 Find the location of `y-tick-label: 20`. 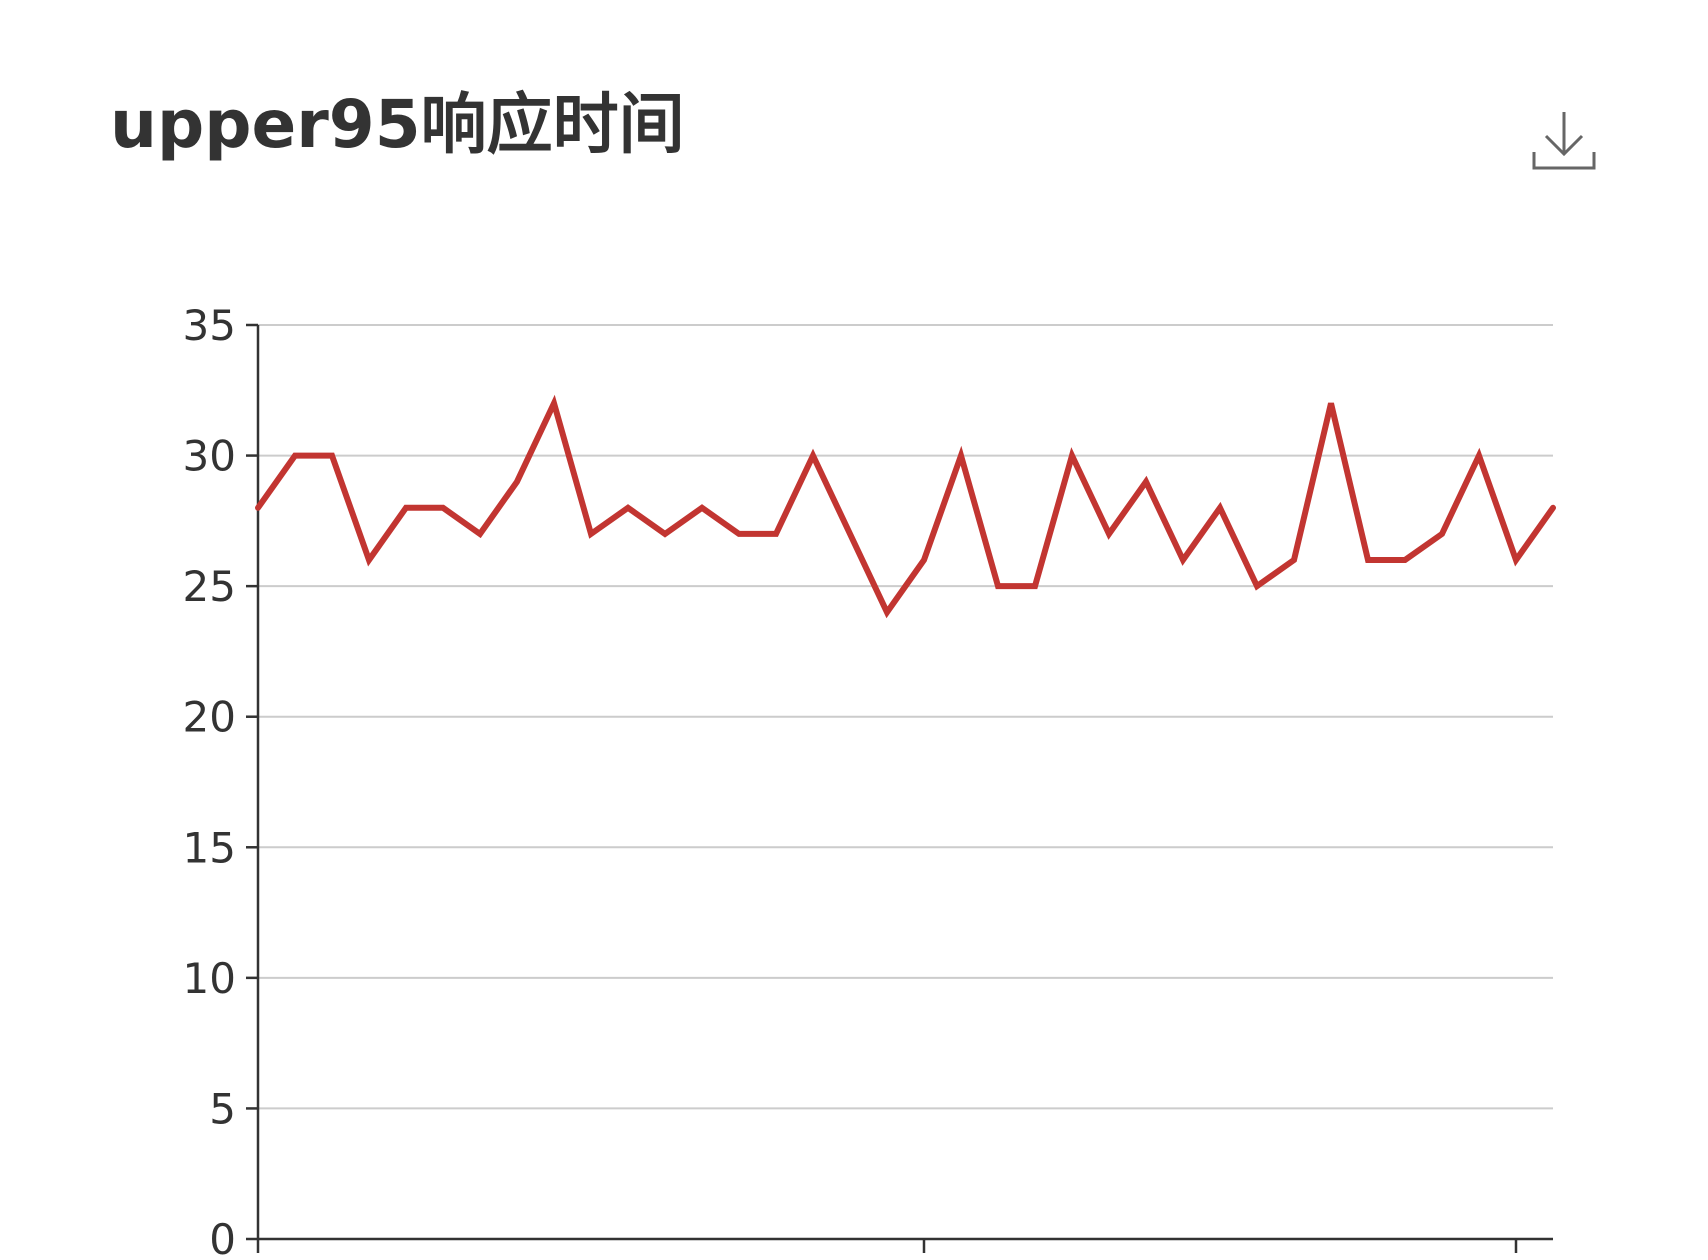

y-tick-label: 20 is located at coordinates (209, 717).